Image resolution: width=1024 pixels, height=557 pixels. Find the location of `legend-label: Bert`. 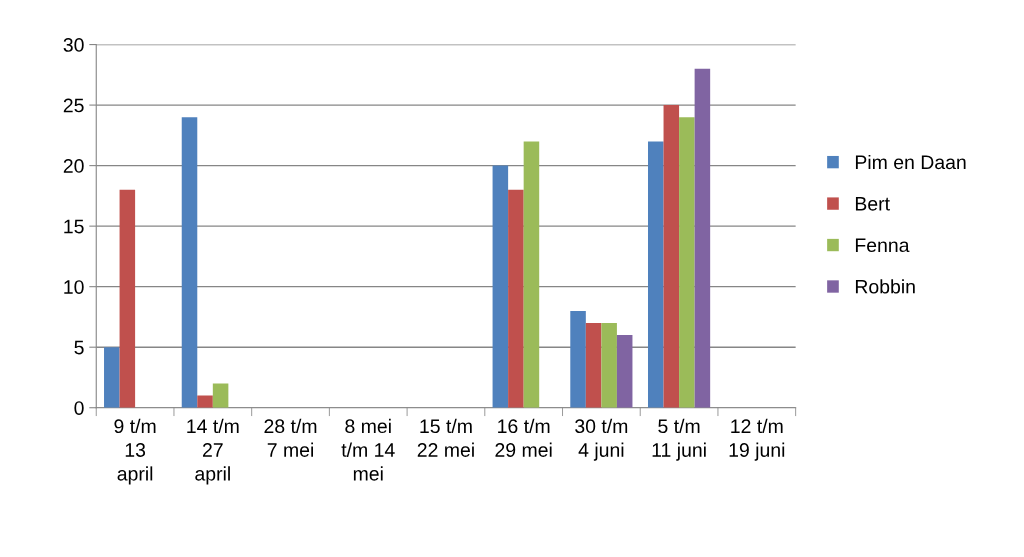

legend-label: Bert is located at coordinates (872, 204).